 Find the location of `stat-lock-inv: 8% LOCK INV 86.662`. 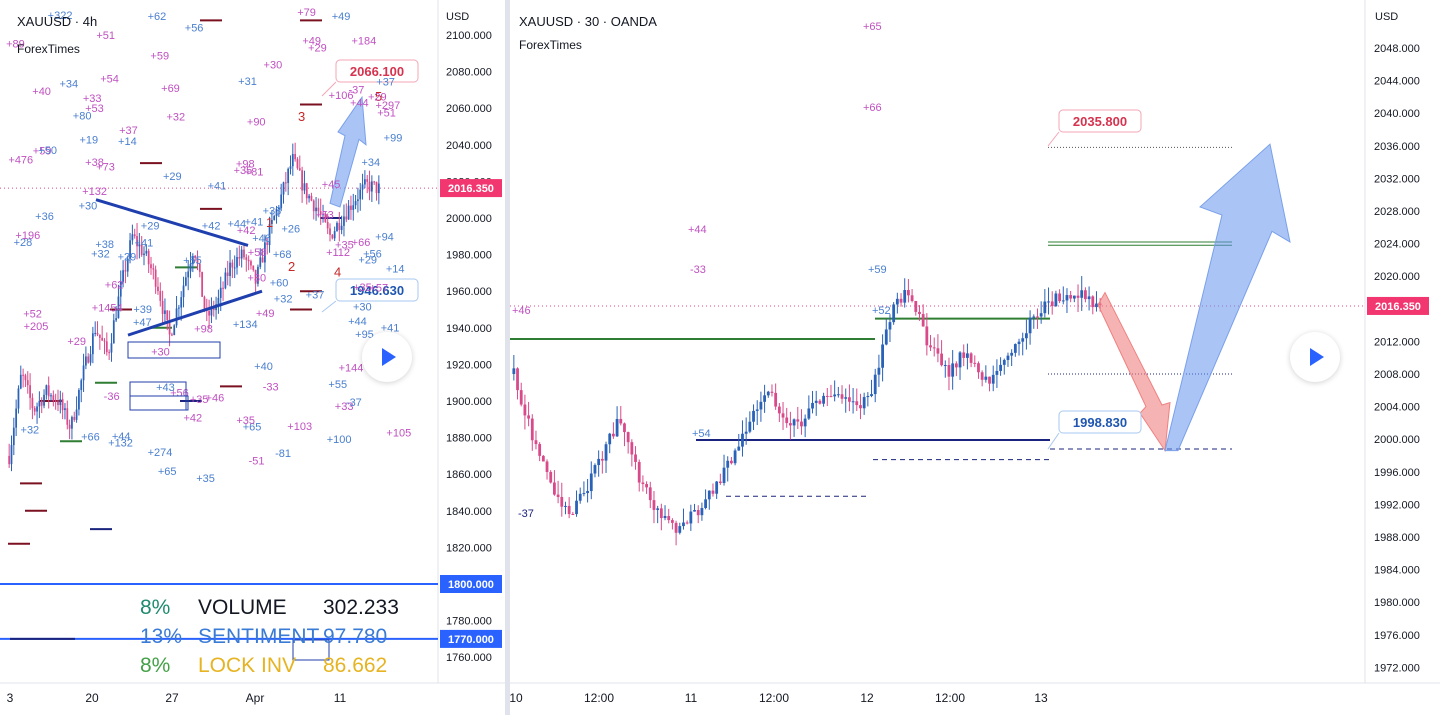

stat-lock-inv: 8% LOCK INV 86.662 is located at coordinates (269, 665).